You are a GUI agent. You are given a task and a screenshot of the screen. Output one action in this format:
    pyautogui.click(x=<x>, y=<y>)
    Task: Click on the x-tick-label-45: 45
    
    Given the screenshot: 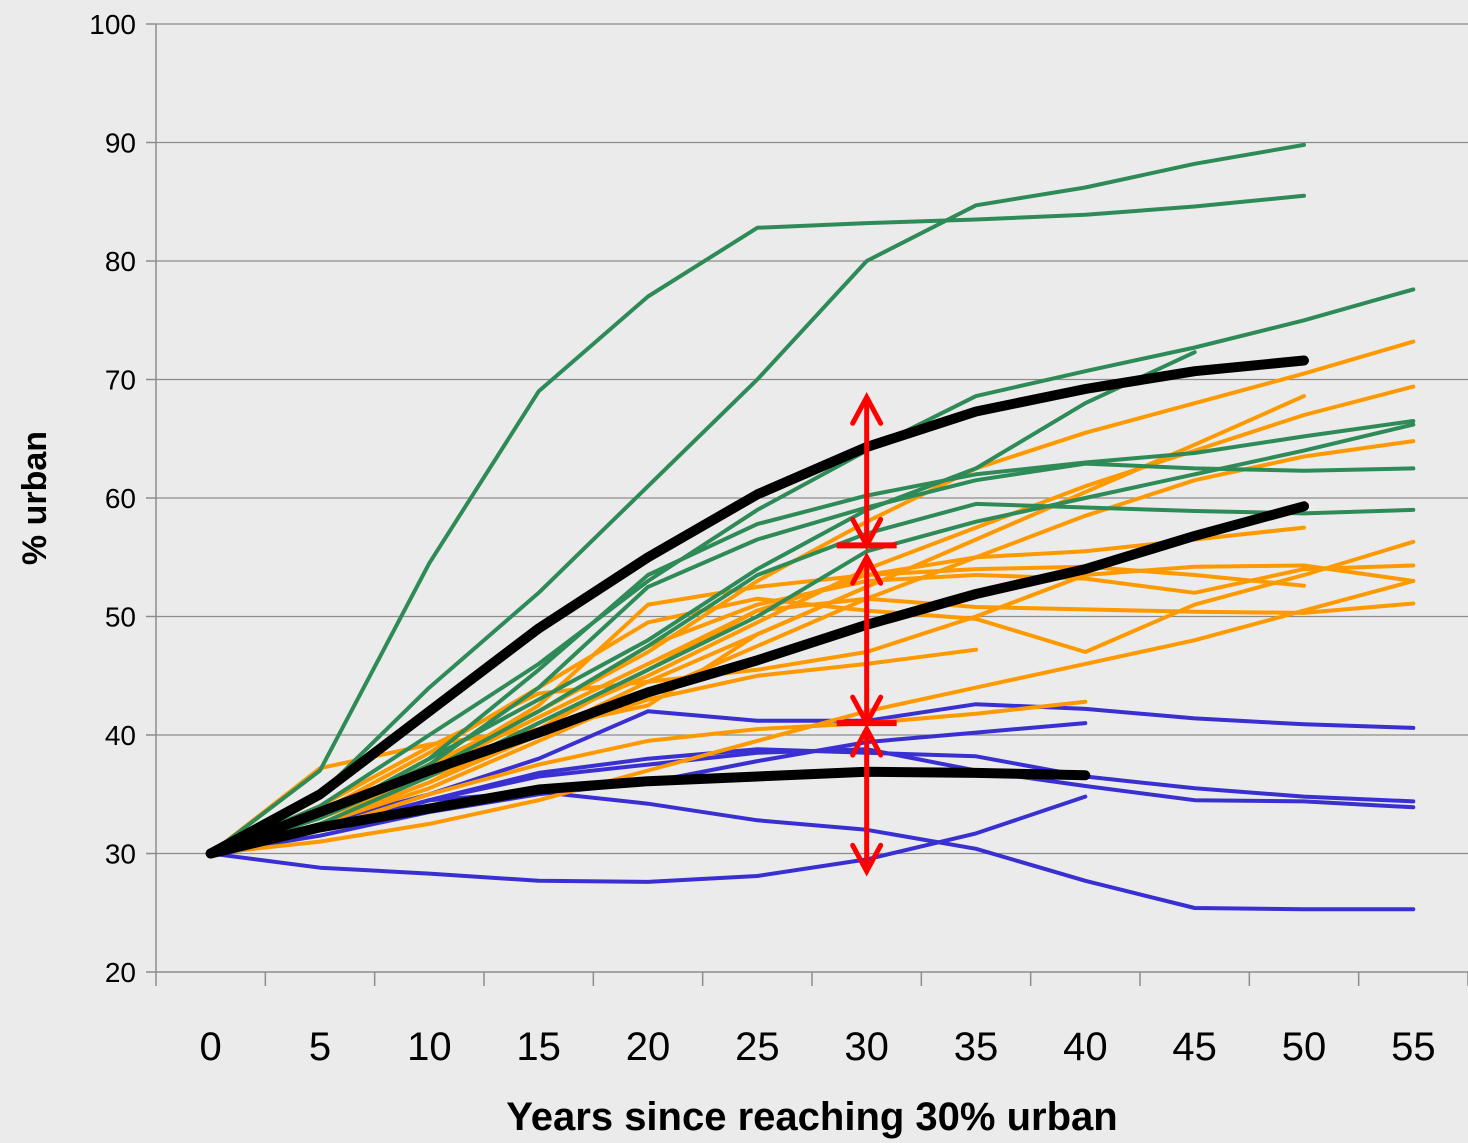 What is the action you would take?
    pyautogui.click(x=1194, y=1047)
    